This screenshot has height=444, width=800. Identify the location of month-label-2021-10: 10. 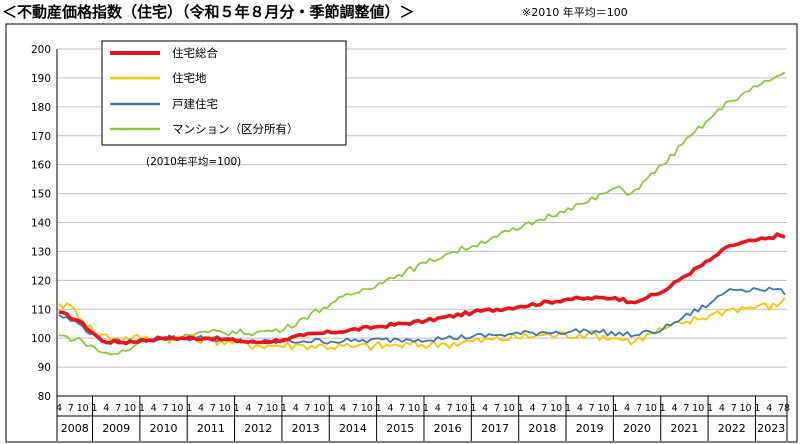
(698, 408).